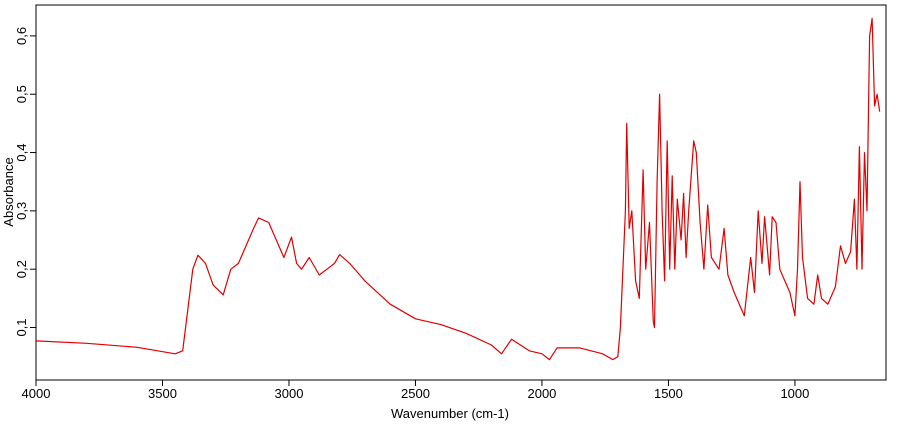 This screenshot has width=900, height=425. What do you see at coordinates (21, 153) in the screenshot?
I see `y-tick-label: 0,4` at bounding box center [21, 153].